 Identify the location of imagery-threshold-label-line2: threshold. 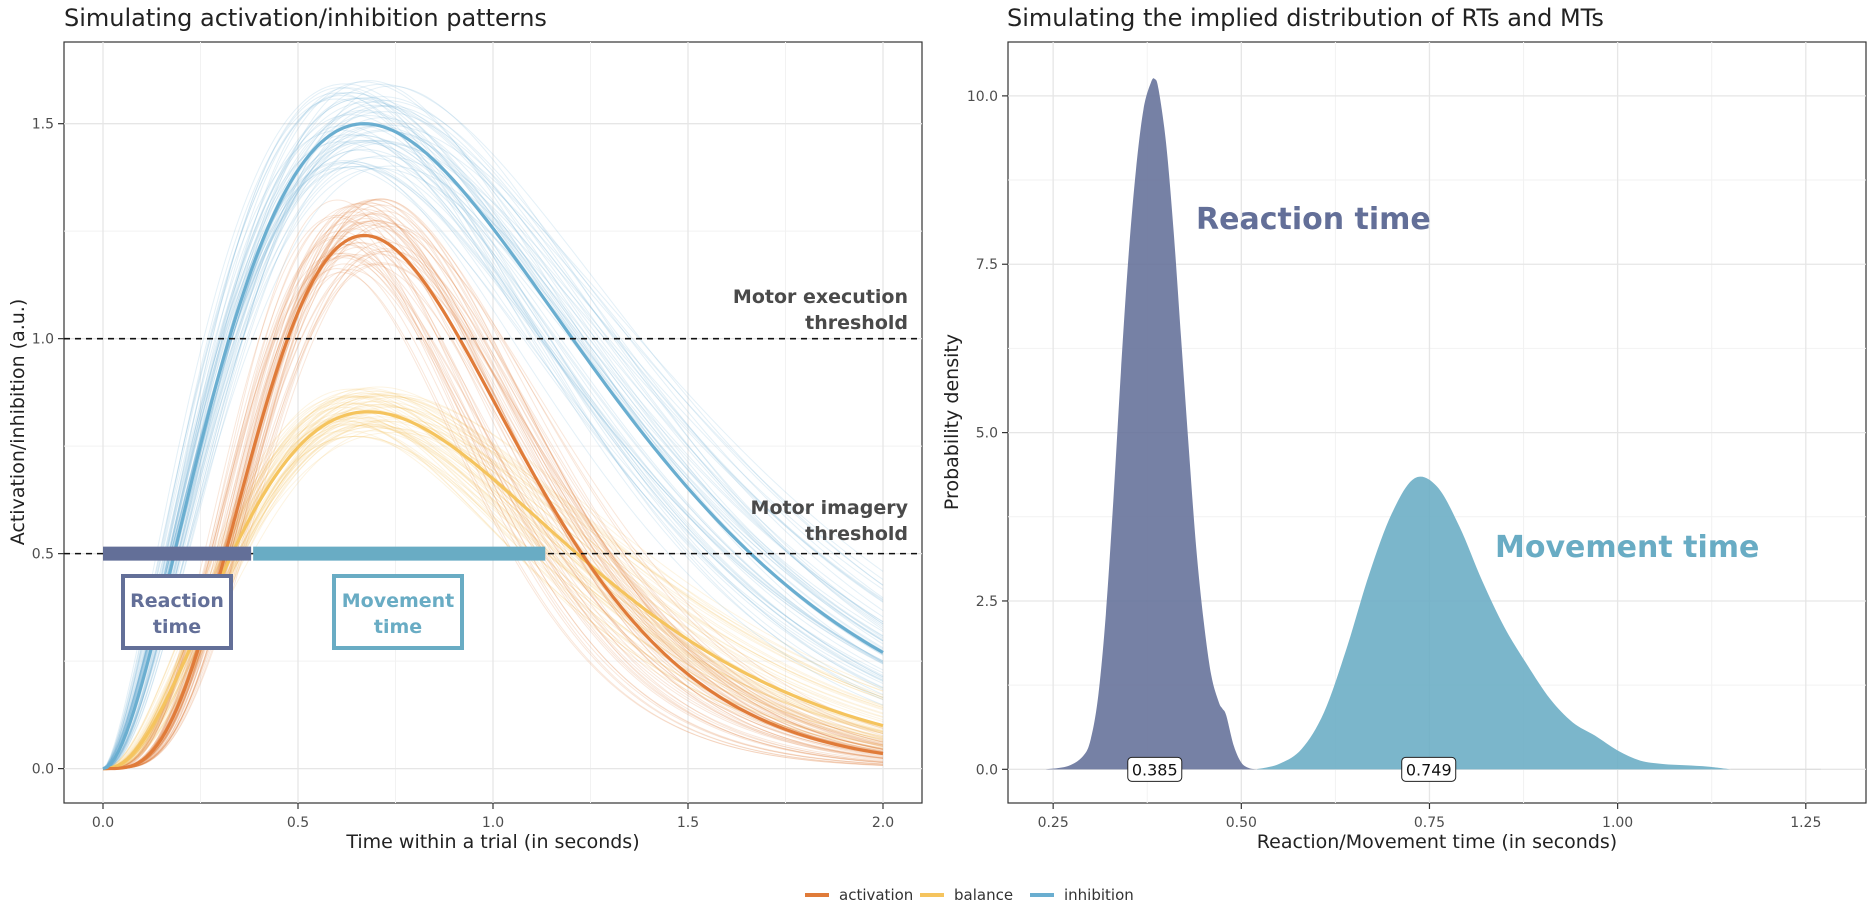
(856, 534).